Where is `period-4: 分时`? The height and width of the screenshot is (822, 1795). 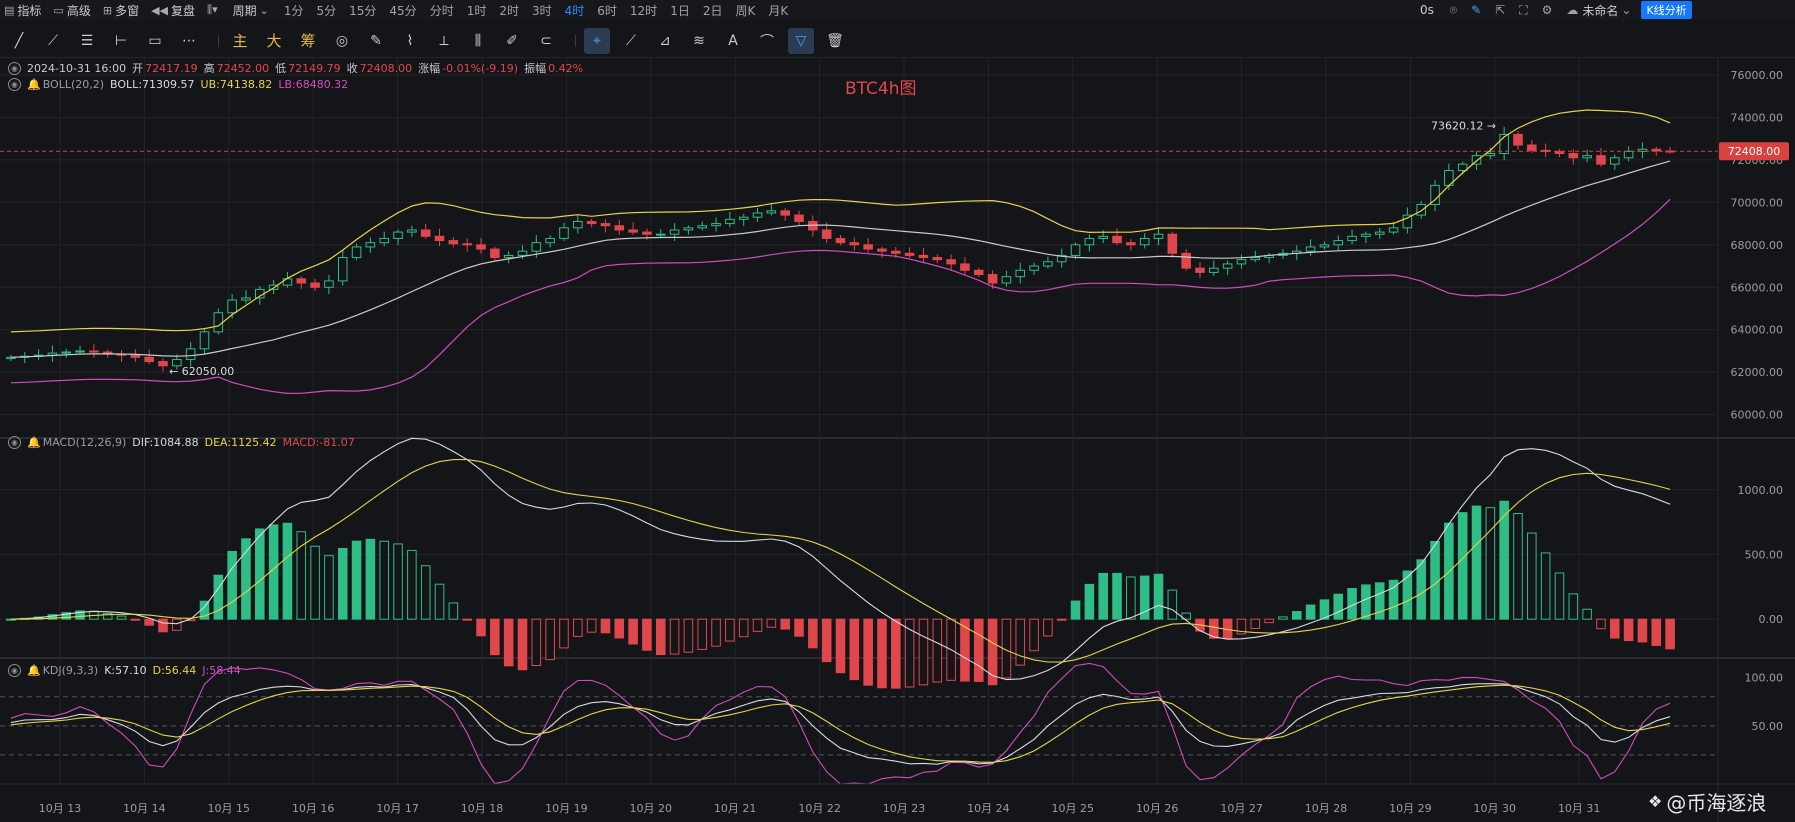 period-4: 分时 is located at coordinates (441, 10).